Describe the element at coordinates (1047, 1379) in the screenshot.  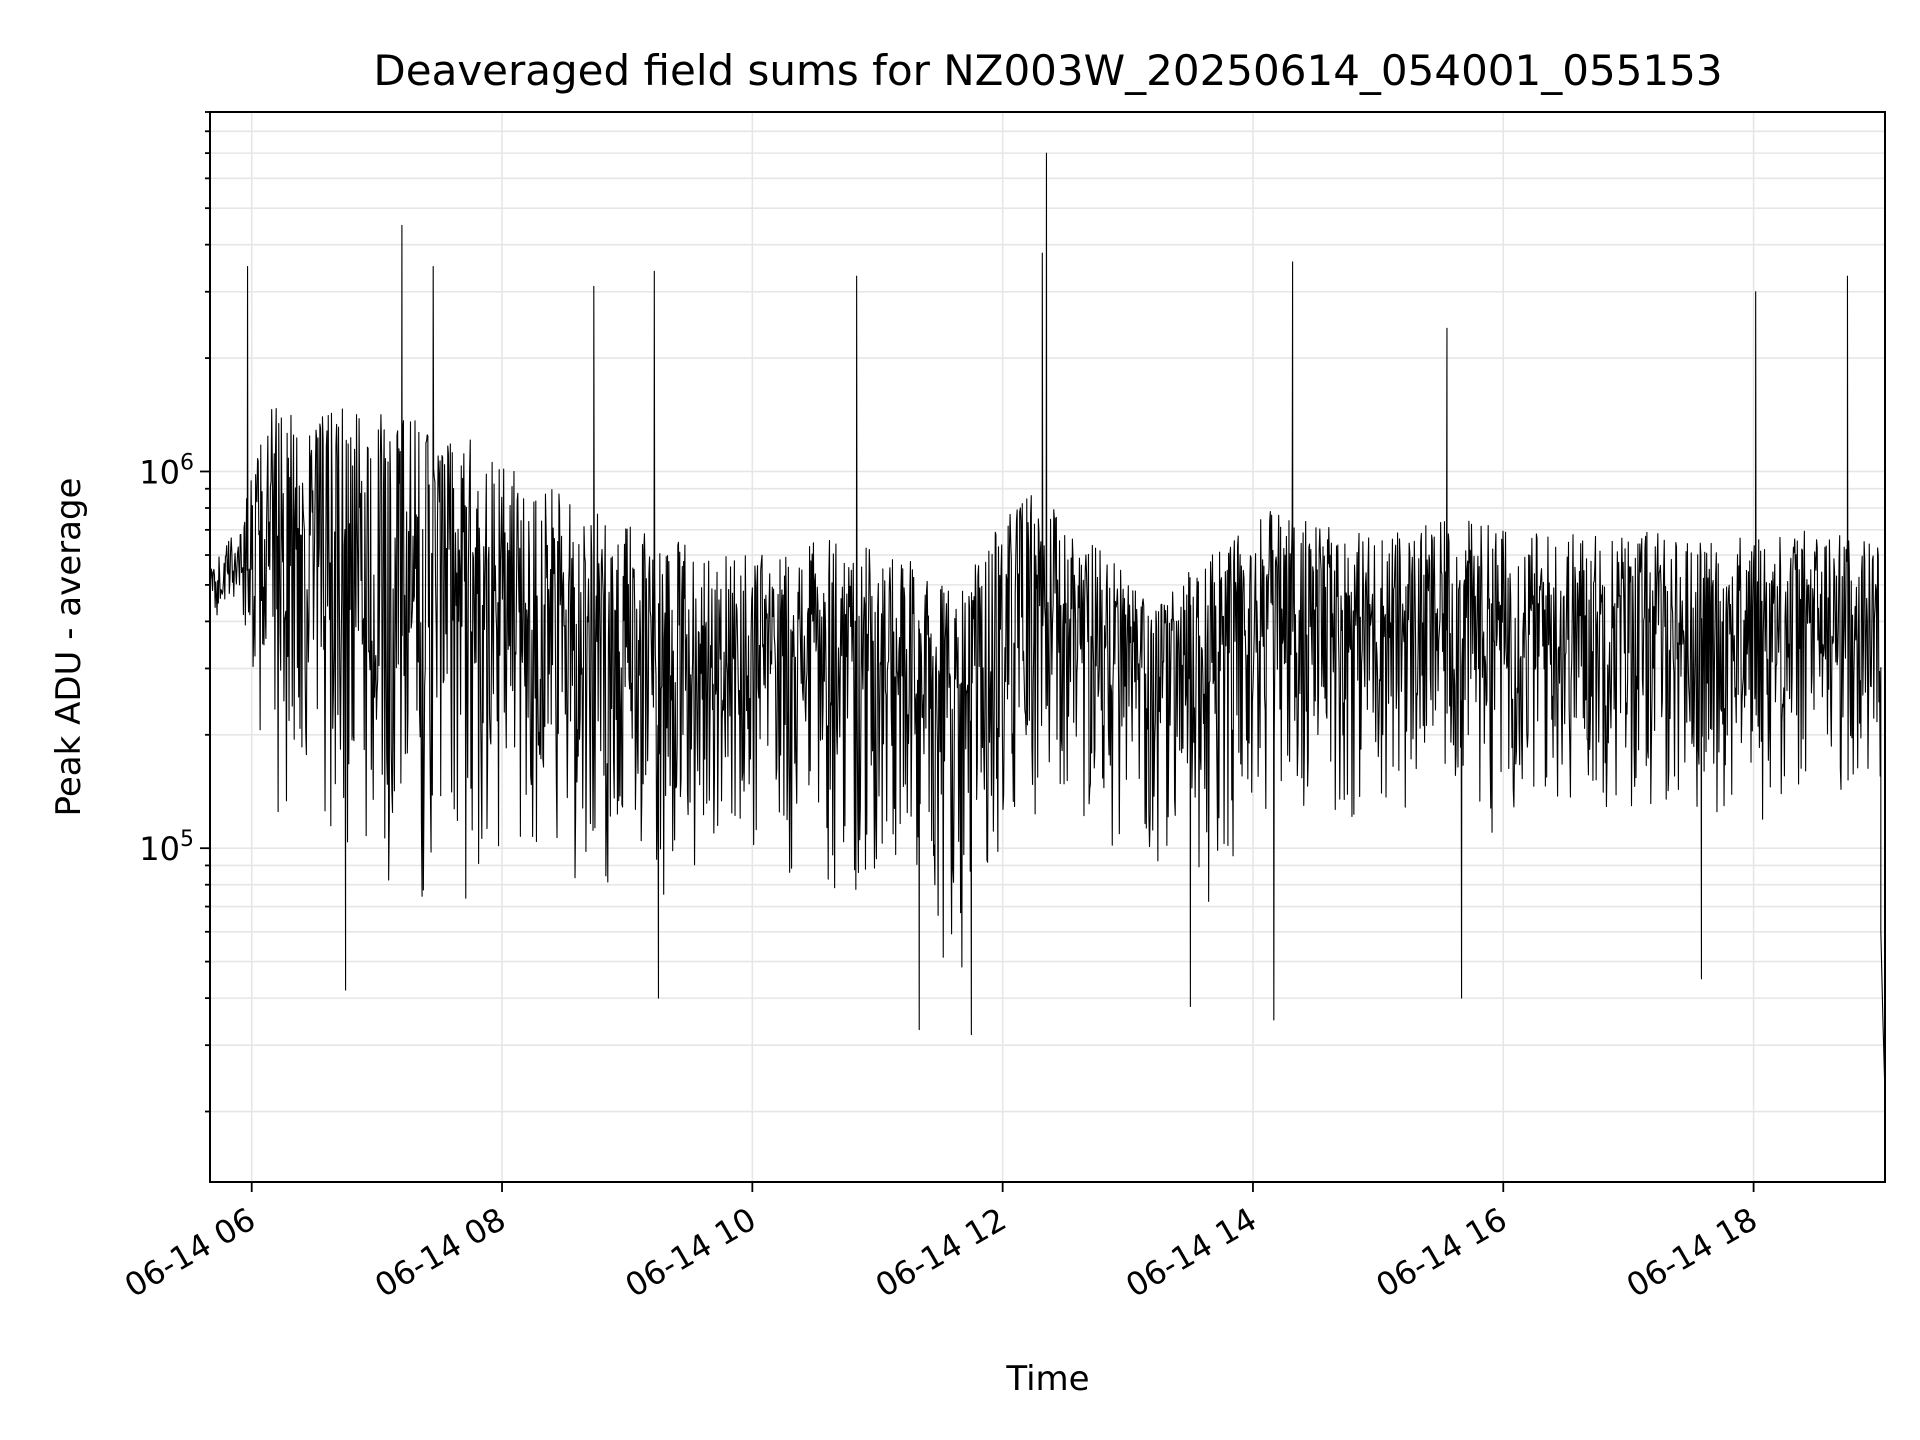
I see `x-axis-title: Time` at that location.